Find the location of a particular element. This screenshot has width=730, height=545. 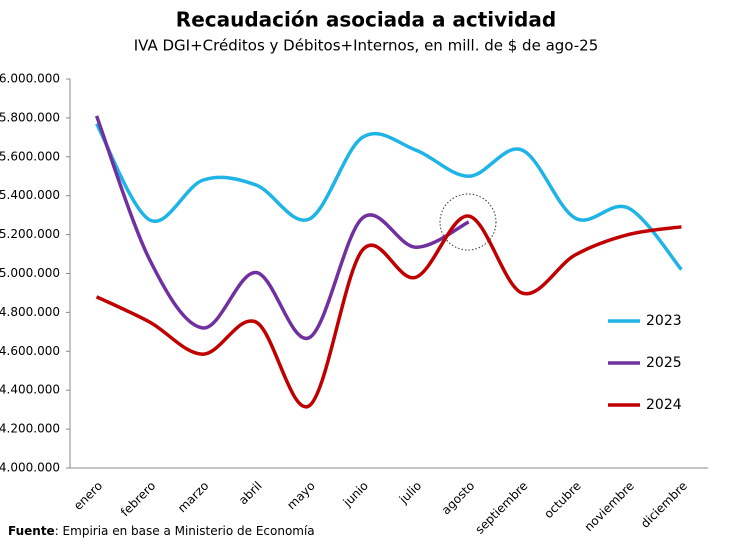

x-tick-label: agosto is located at coordinates (458, 498).